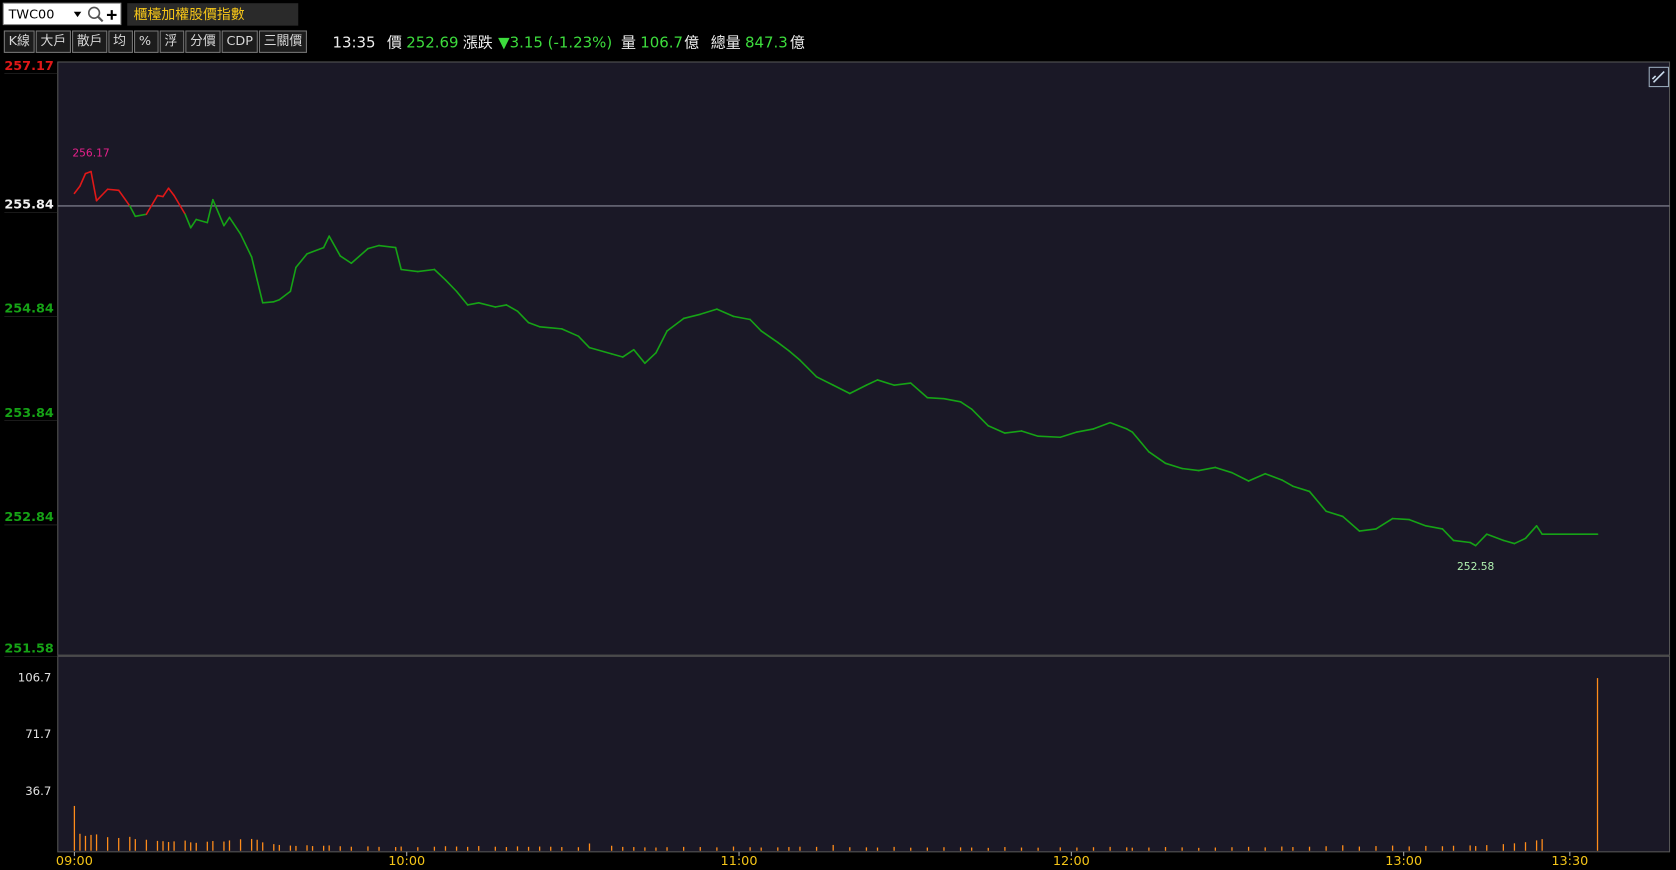 The height and width of the screenshot is (870, 1676). What do you see at coordinates (38, 791) in the screenshot?
I see `y-tick-label: 36.7` at bounding box center [38, 791].